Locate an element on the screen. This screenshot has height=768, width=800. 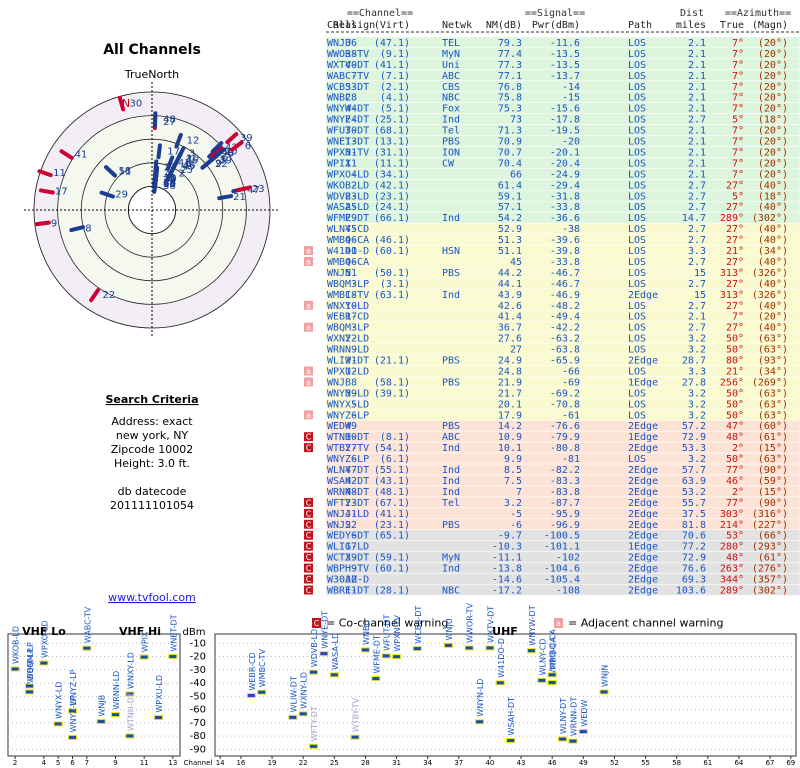
table-cell: 75.3 is located at coordinates (510, 109).